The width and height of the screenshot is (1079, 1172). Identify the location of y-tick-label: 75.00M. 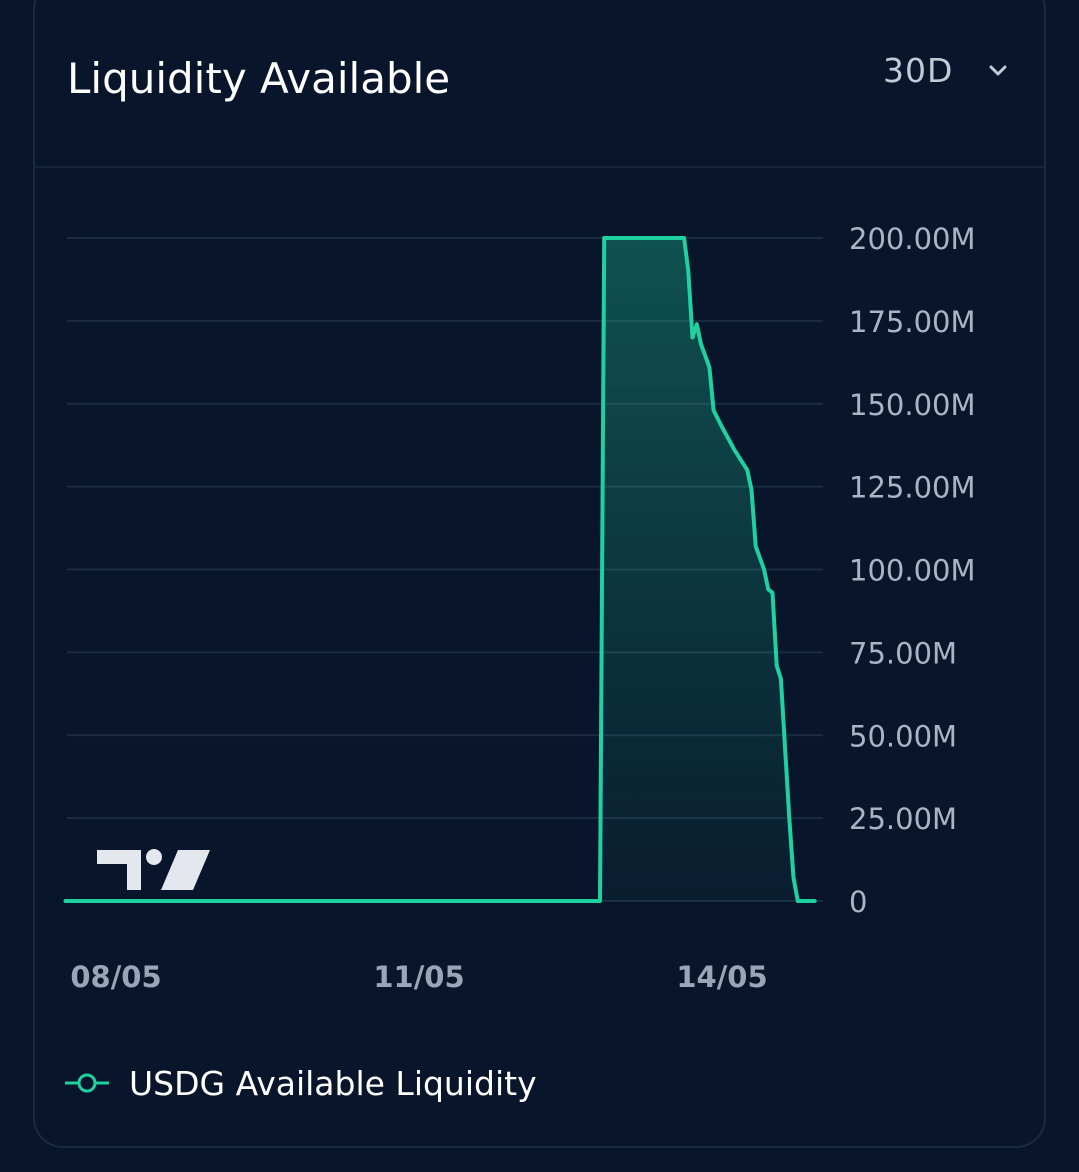
(903, 653).